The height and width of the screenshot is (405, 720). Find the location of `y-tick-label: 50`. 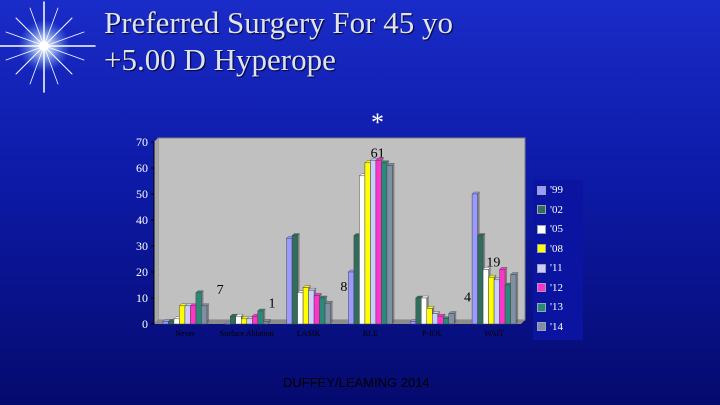

y-tick-label: 50 is located at coordinates (142, 194).